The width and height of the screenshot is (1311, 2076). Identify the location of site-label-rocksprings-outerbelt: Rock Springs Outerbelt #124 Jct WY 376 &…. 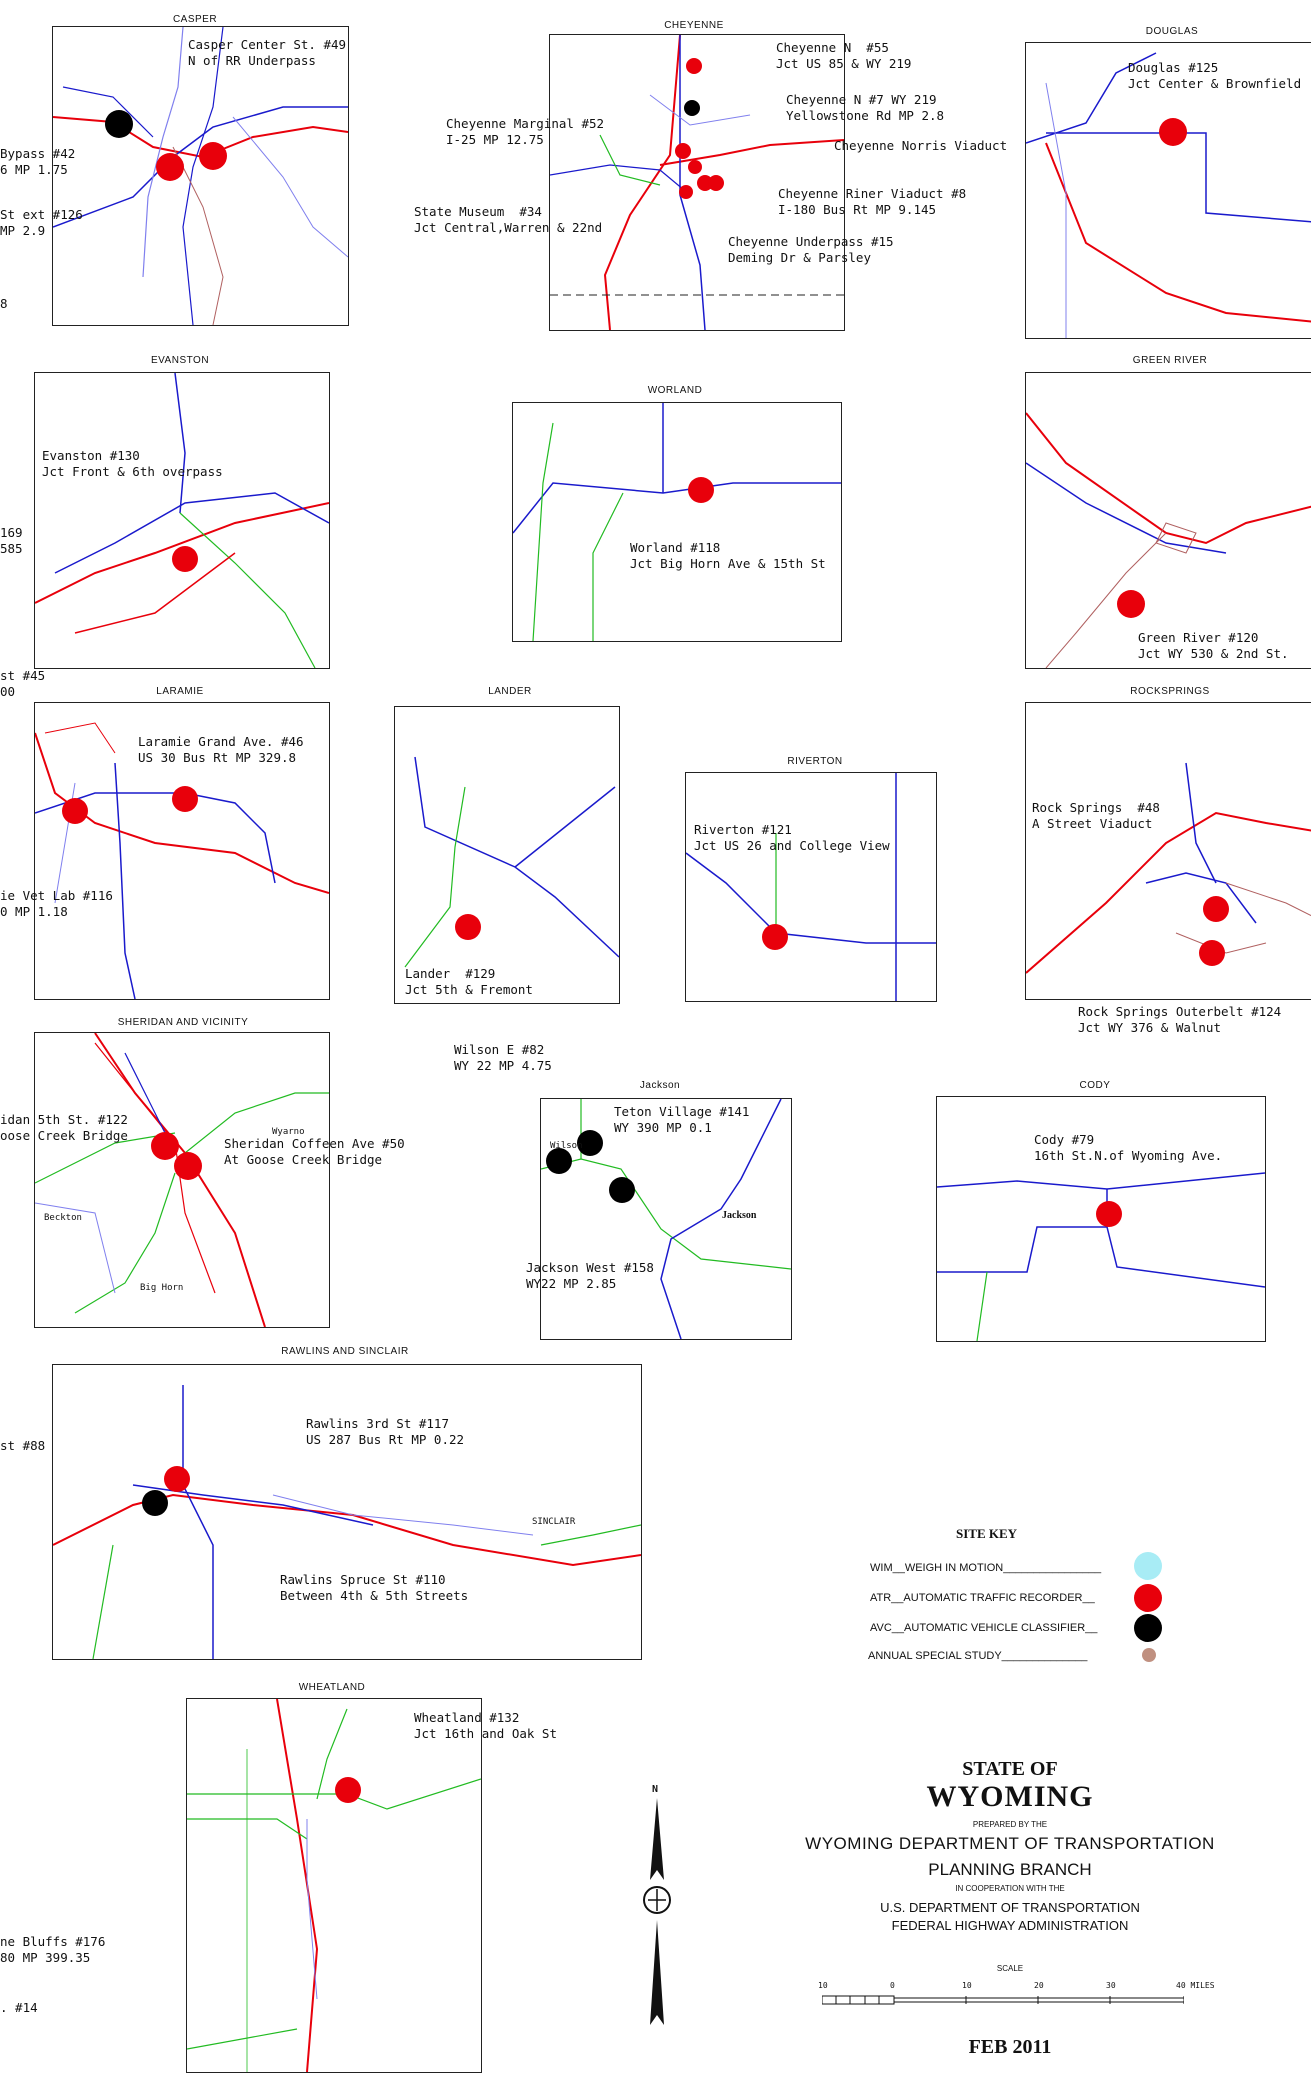
(1180, 1019).